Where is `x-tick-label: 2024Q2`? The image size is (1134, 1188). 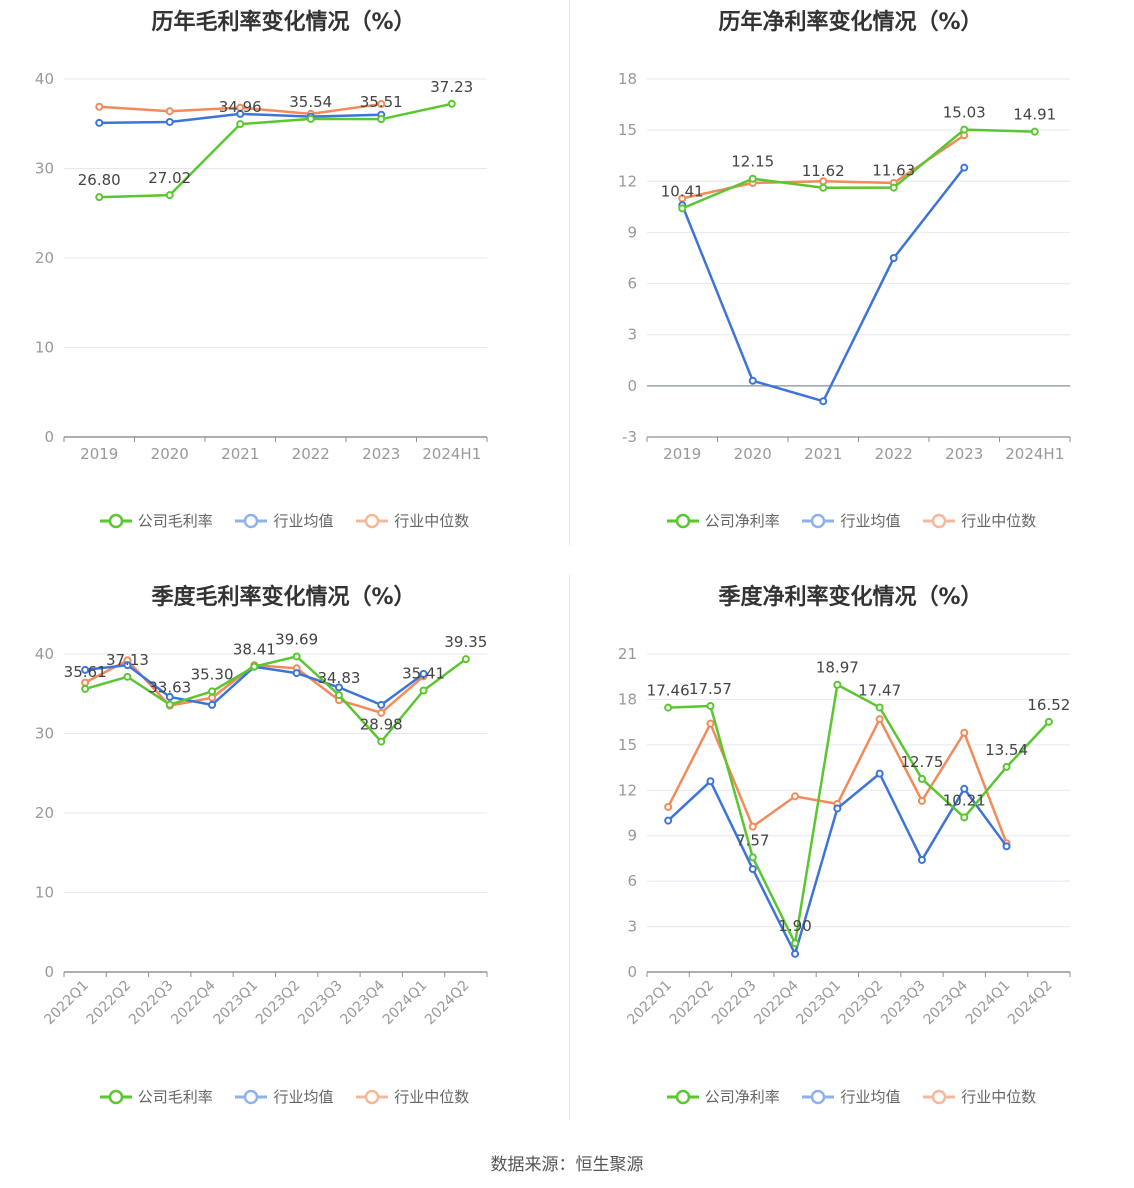
x-tick-label: 2024Q2 is located at coordinates (447, 1003).